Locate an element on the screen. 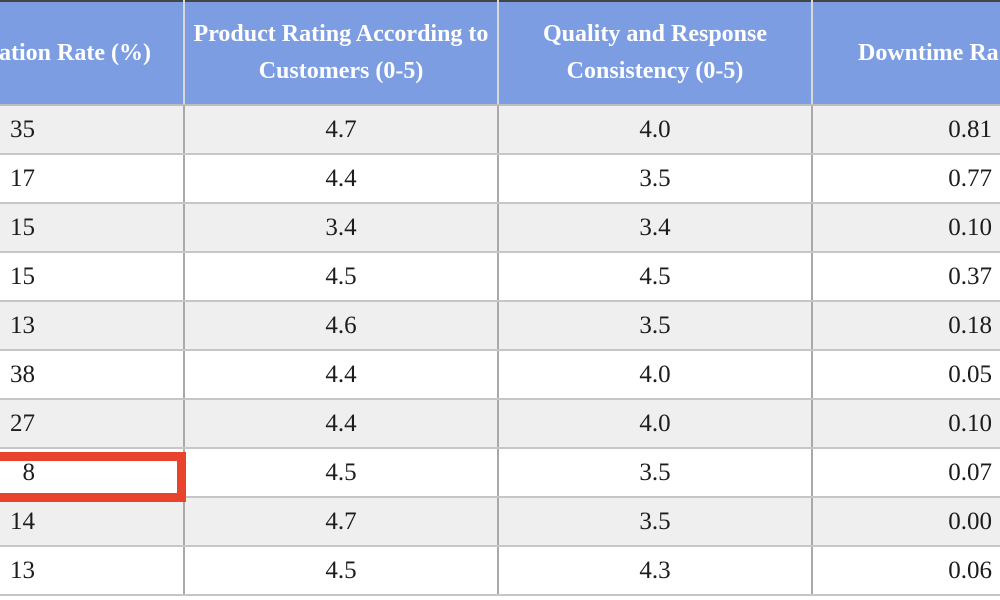  cell-r3-c4: 0.10 is located at coordinates (905, 228).